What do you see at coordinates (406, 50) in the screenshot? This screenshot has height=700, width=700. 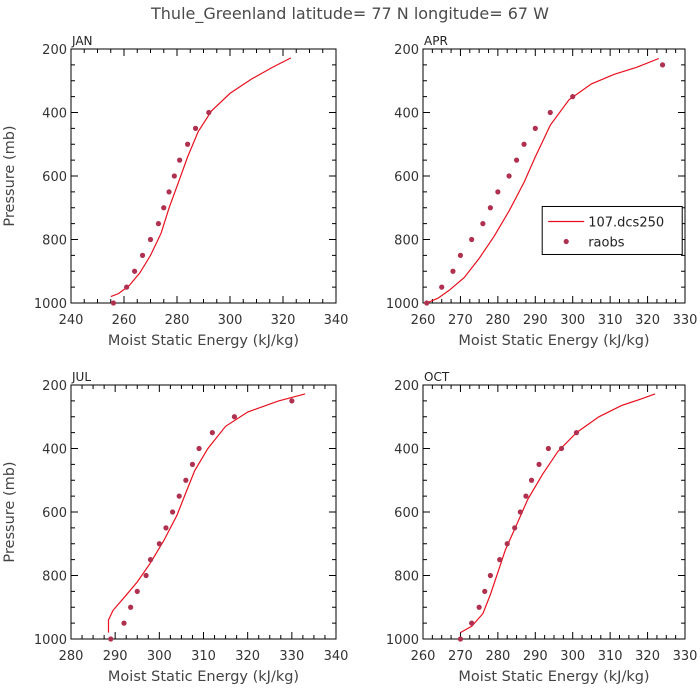 I see `y-tick-label: 200` at bounding box center [406, 50].